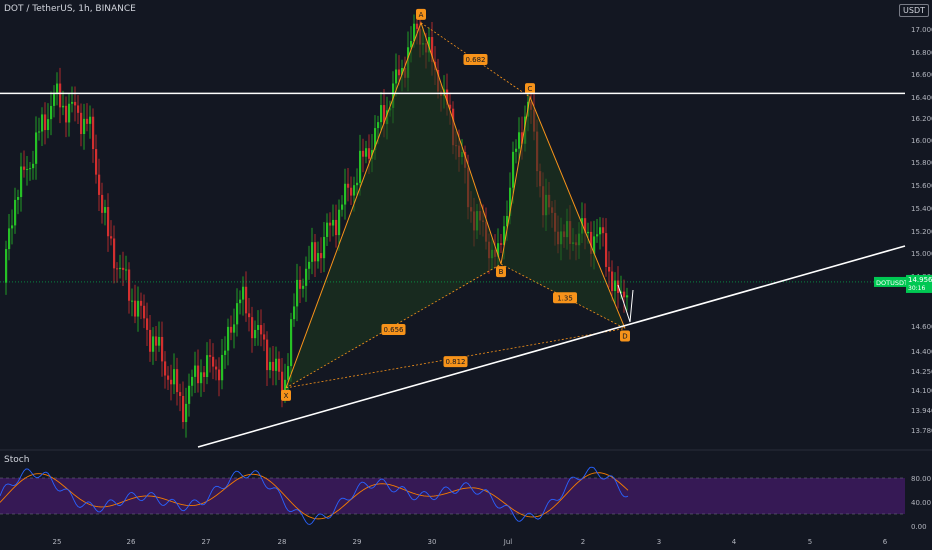 This screenshot has width=932, height=550. Describe the element at coordinates (659, 542) in the screenshot. I see `time-tick: 3` at that location.